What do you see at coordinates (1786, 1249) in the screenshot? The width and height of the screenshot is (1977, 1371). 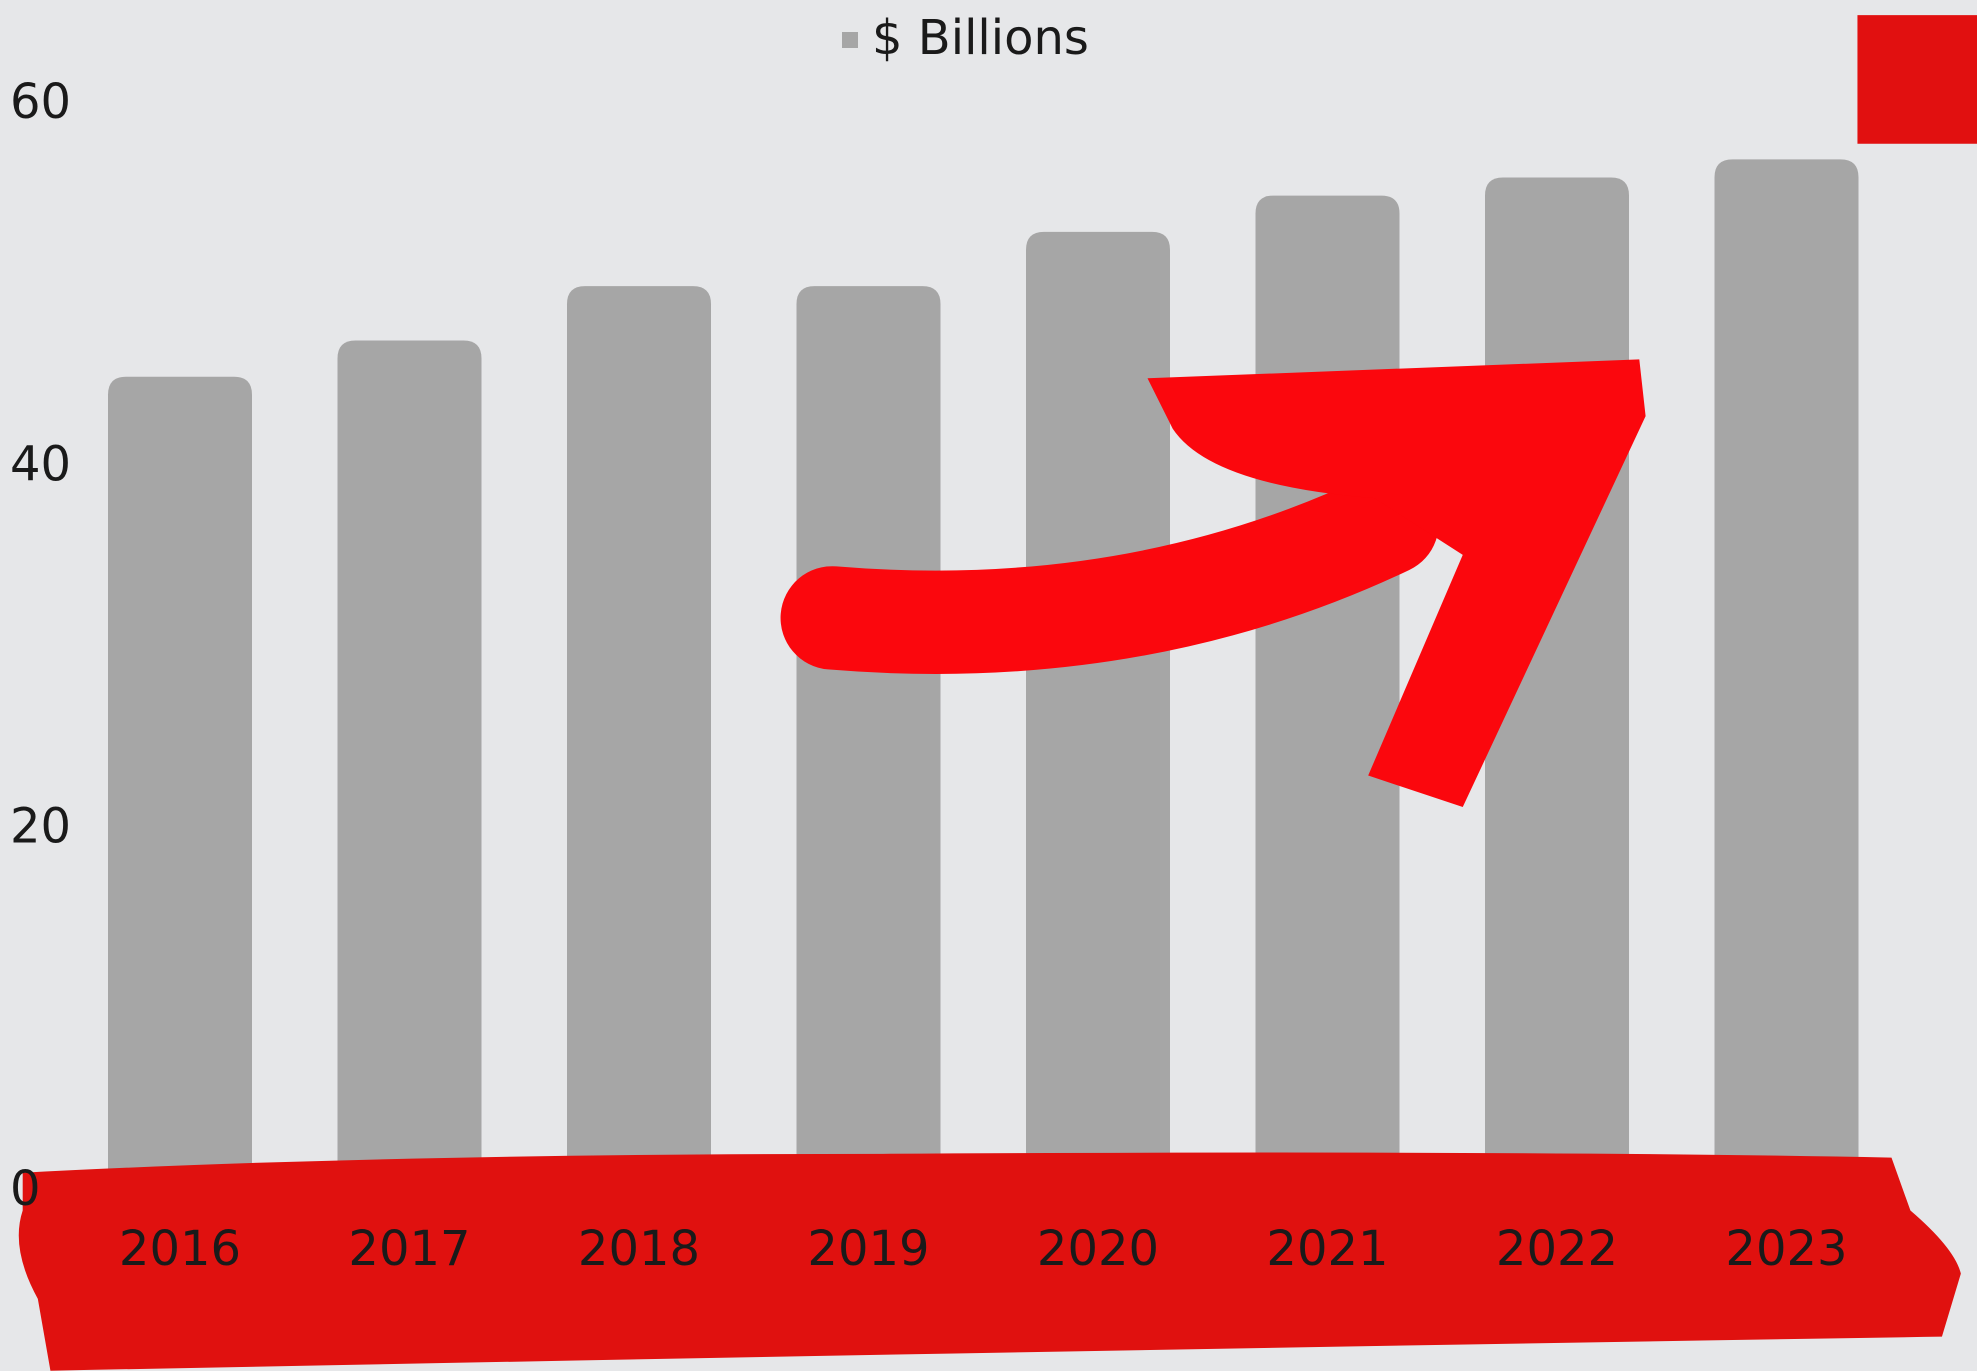 I see `x-tick-label: 2023` at bounding box center [1786, 1249].